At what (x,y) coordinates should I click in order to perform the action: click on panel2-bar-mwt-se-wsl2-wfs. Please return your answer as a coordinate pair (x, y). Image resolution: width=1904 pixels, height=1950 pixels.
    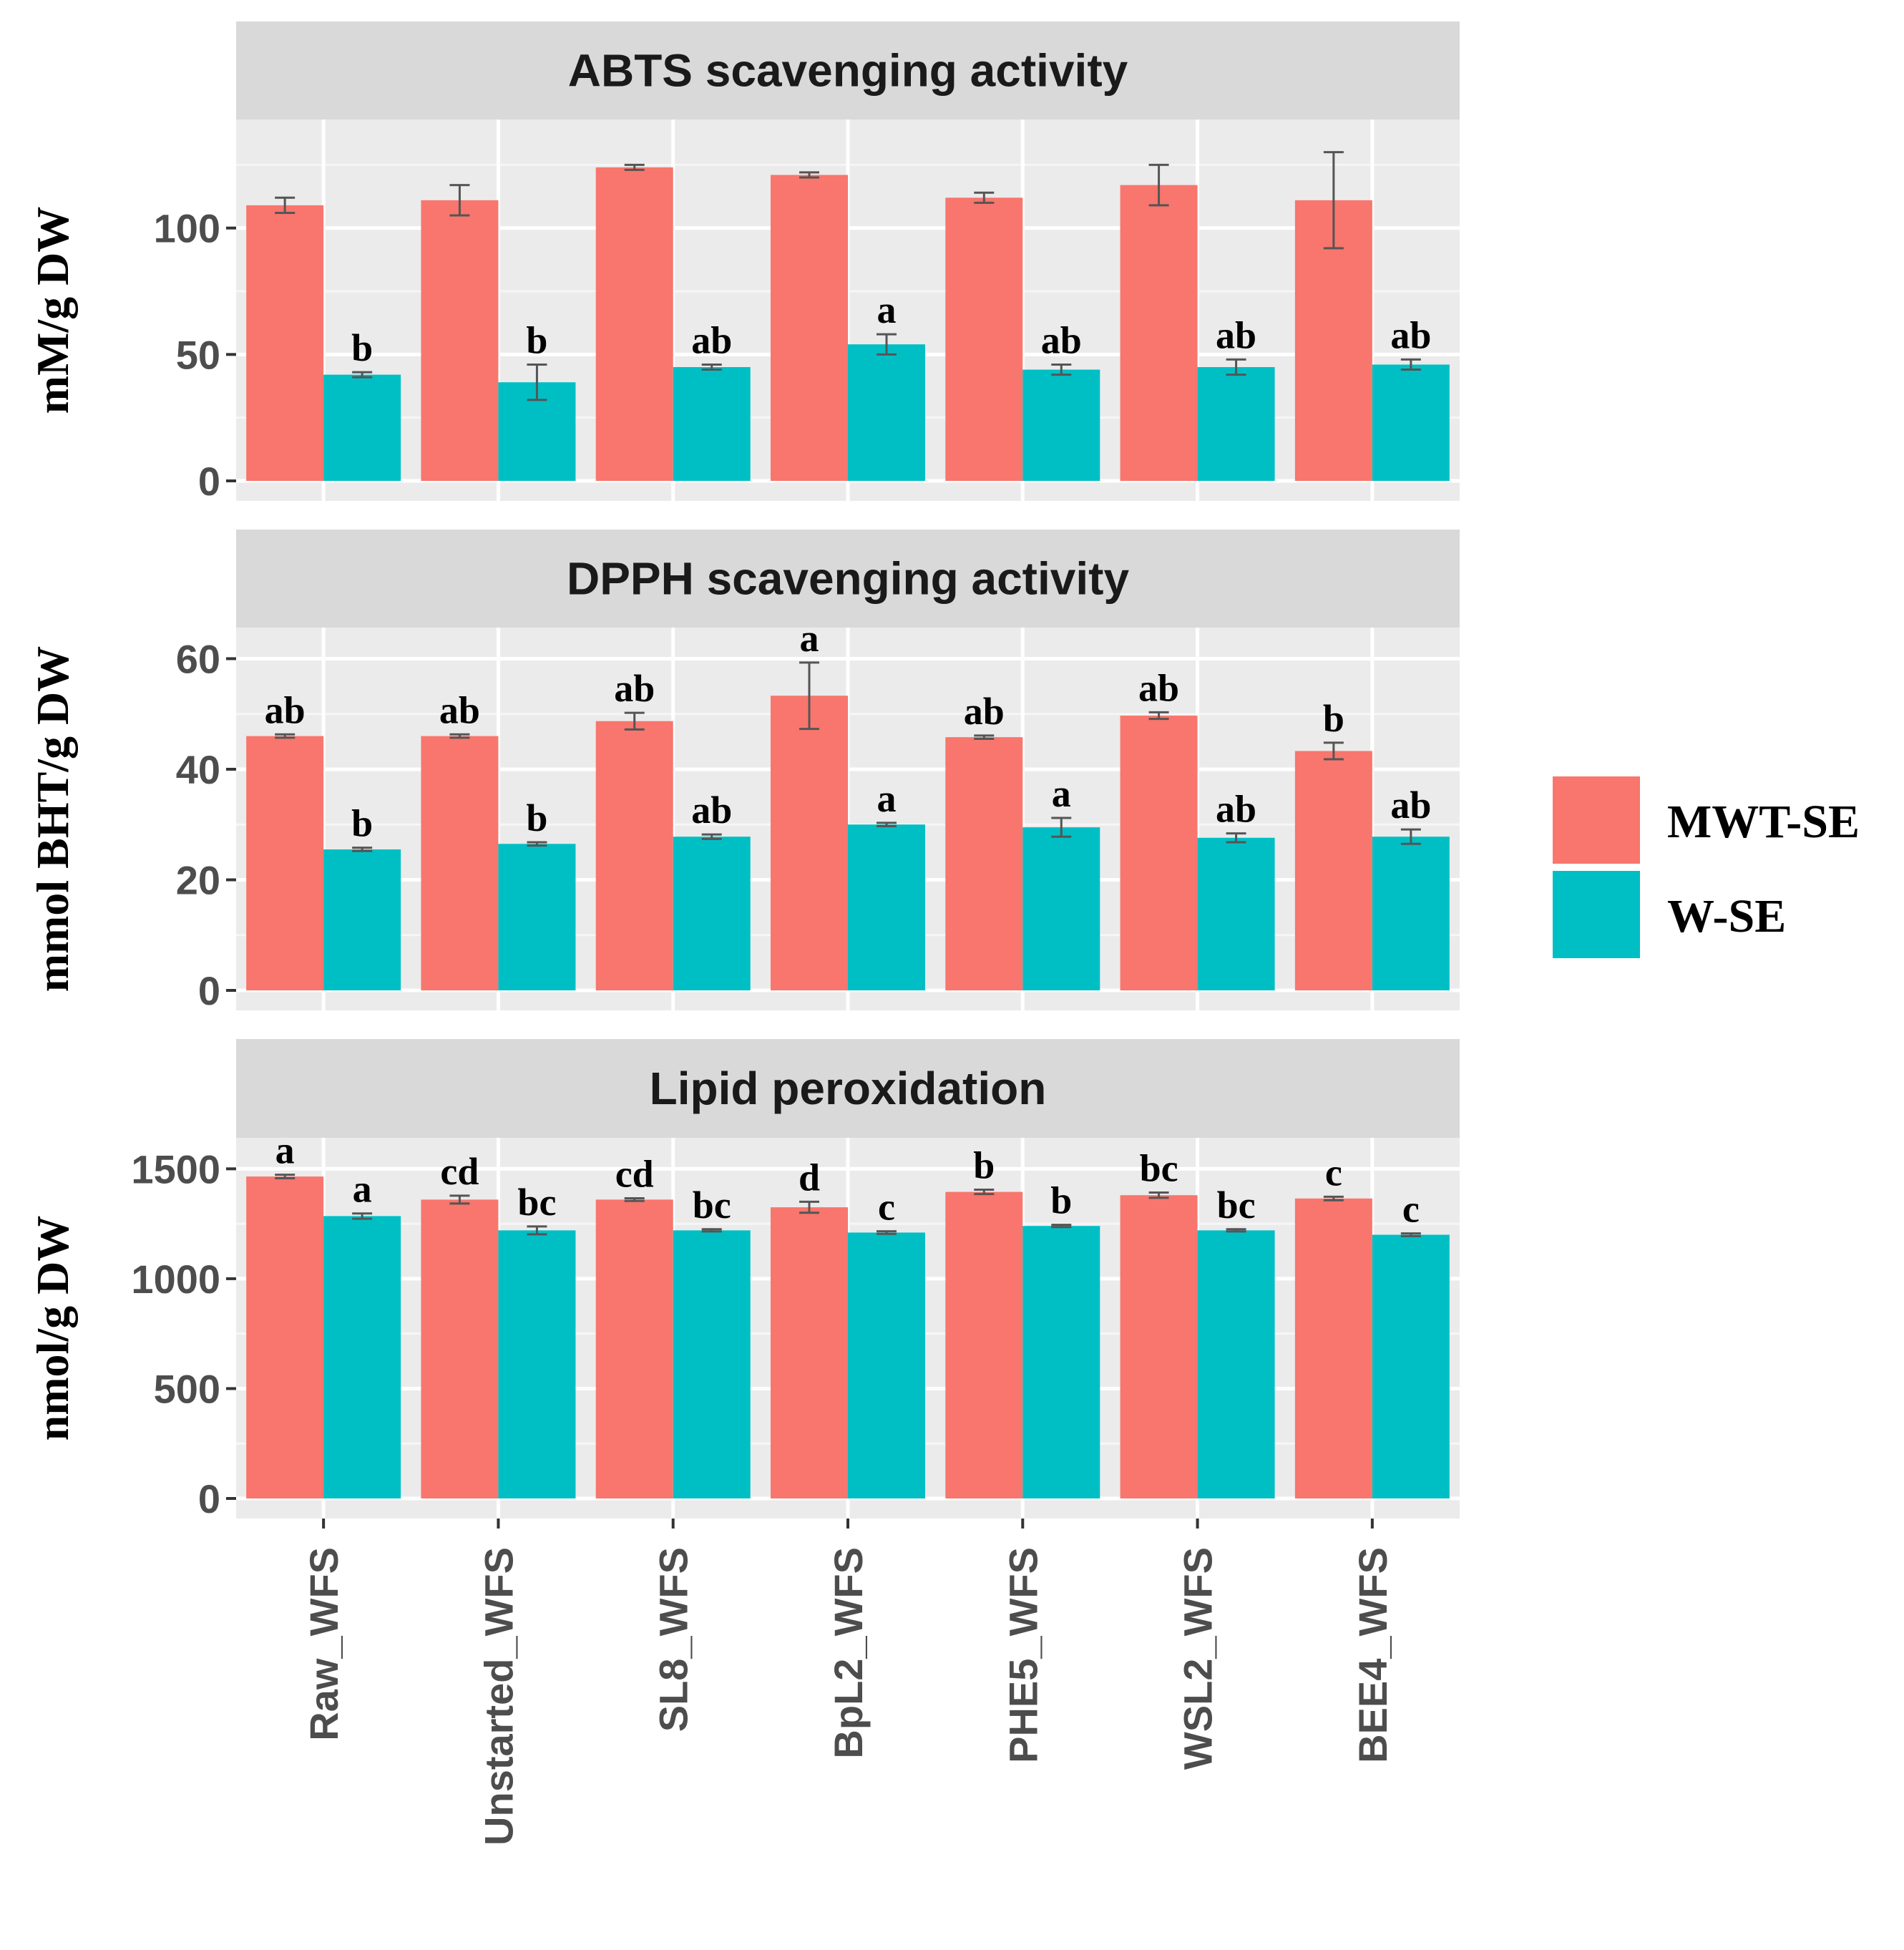
    Looking at the image, I should click on (1159, 853).